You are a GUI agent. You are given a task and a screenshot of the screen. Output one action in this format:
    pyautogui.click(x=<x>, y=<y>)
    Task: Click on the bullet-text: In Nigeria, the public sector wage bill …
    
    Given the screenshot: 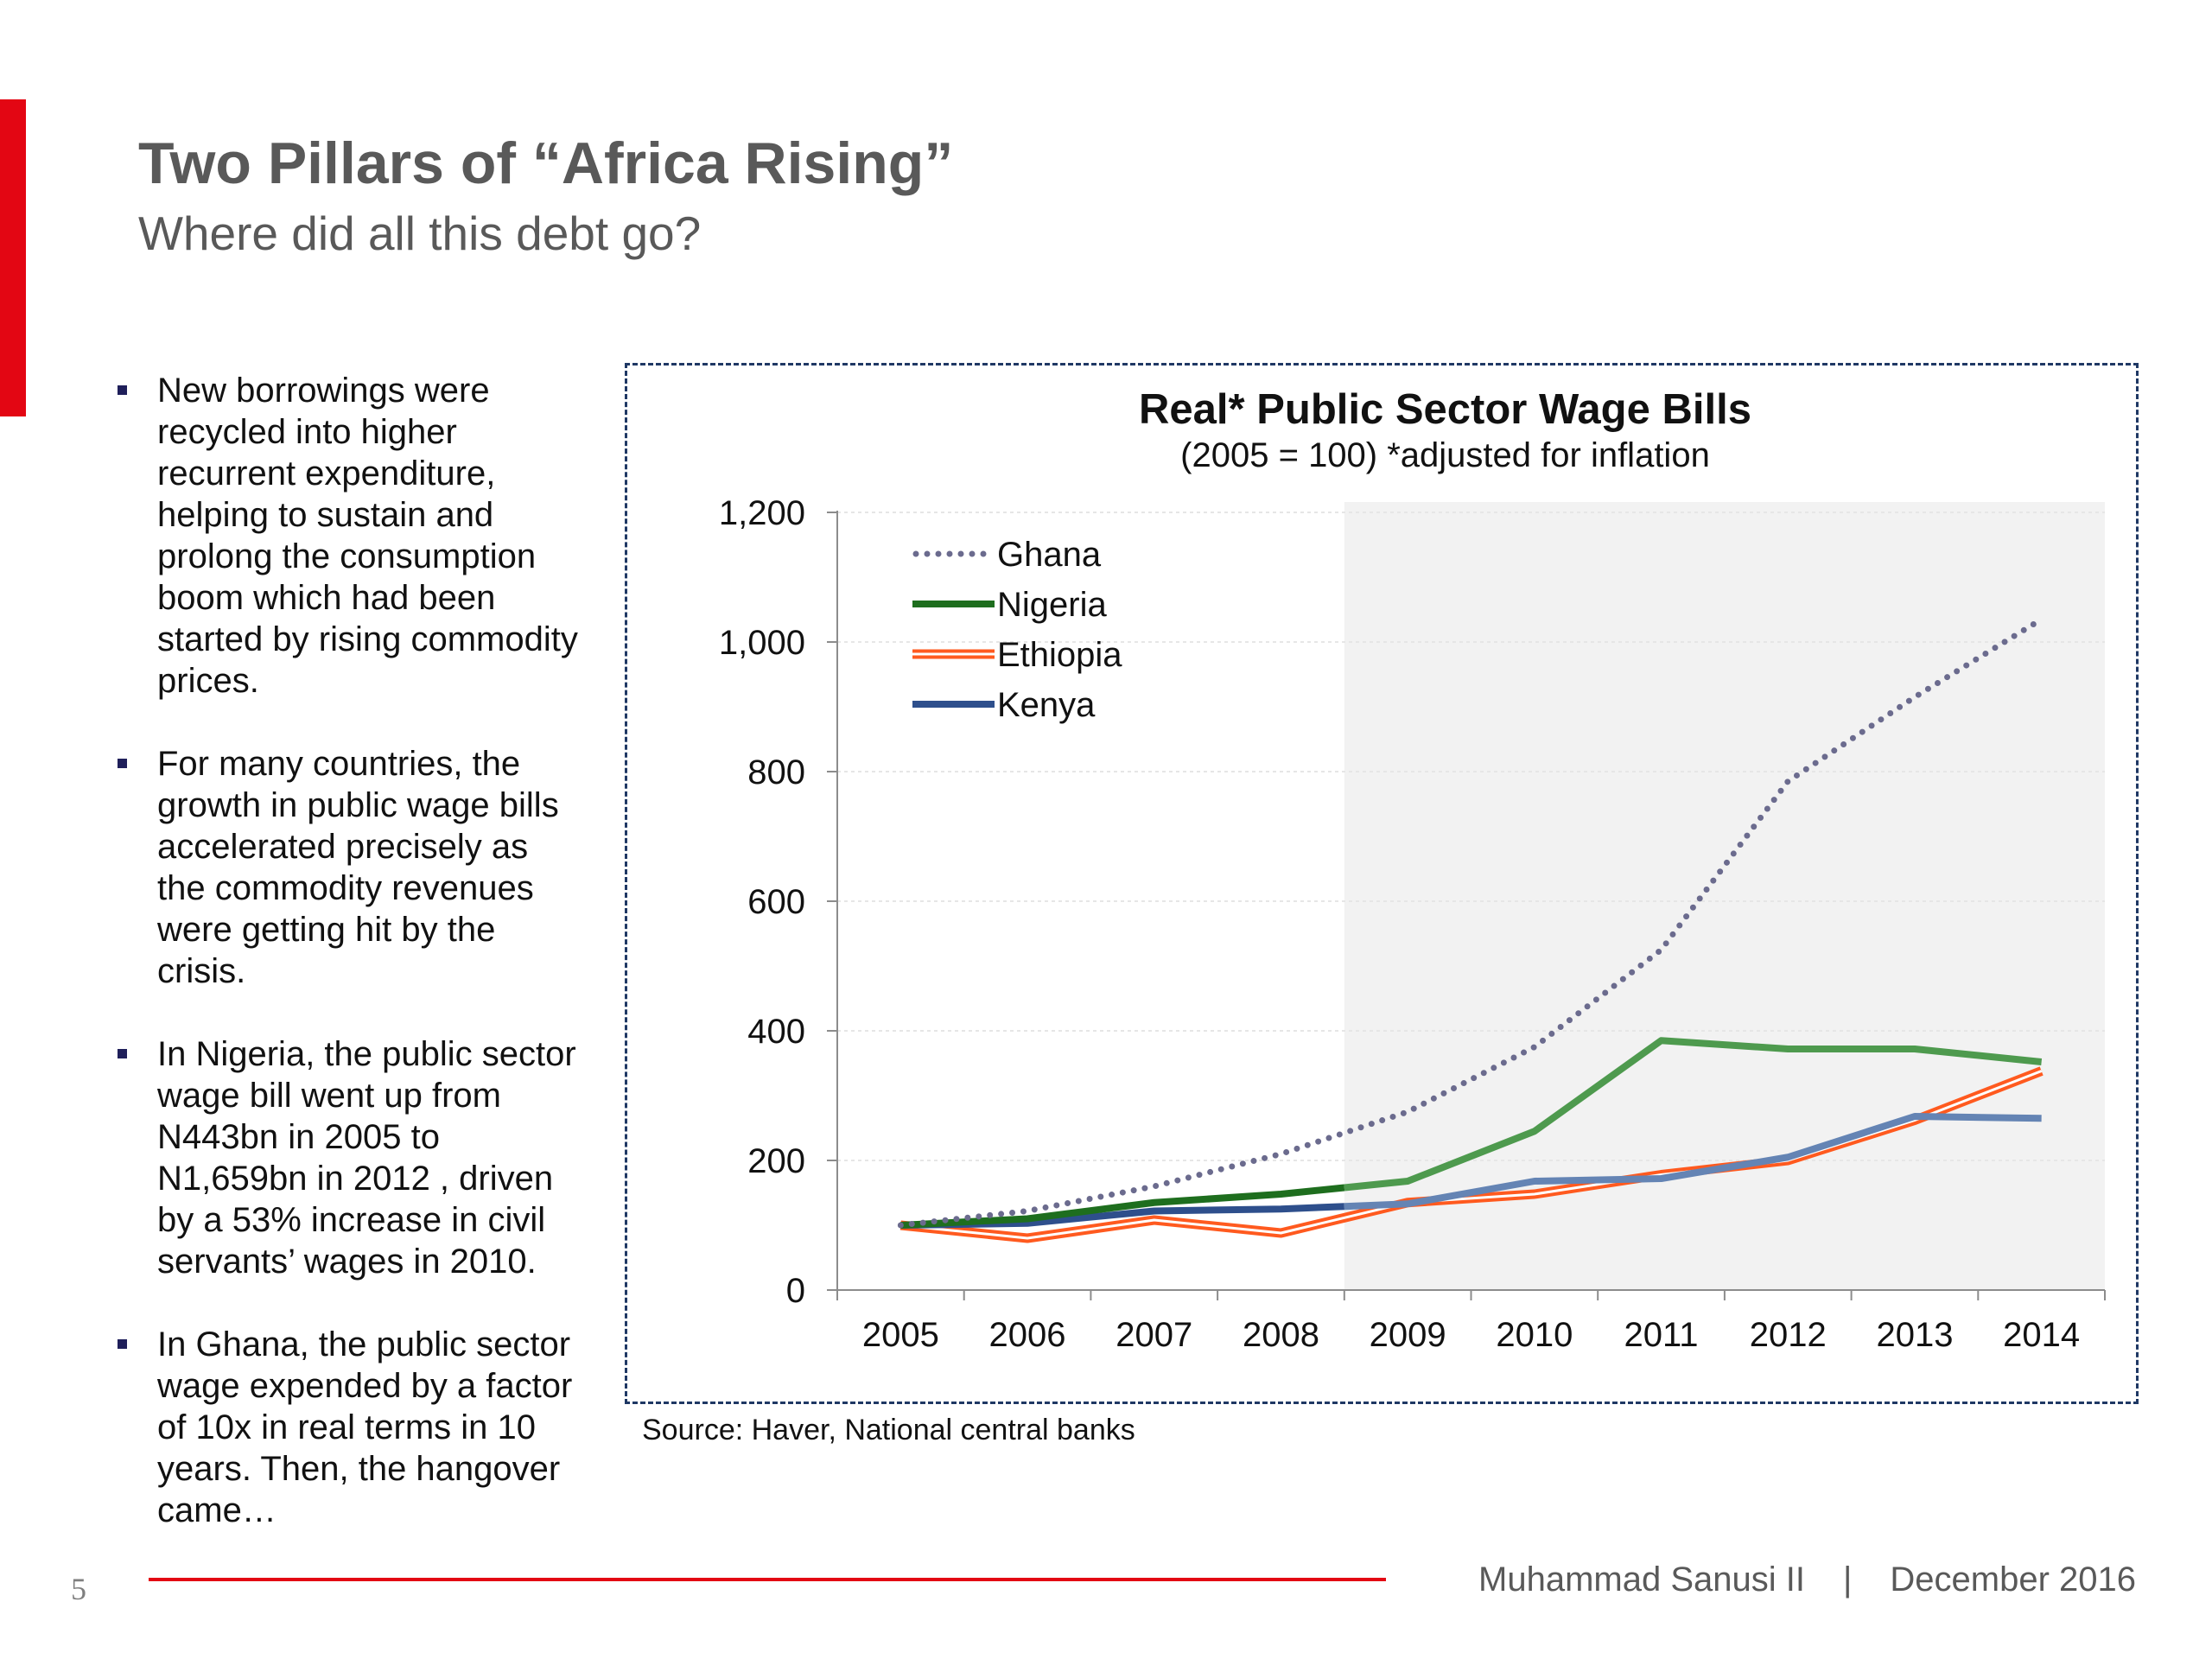 What is the action you would take?
    pyautogui.click(x=366, y=1158)
    